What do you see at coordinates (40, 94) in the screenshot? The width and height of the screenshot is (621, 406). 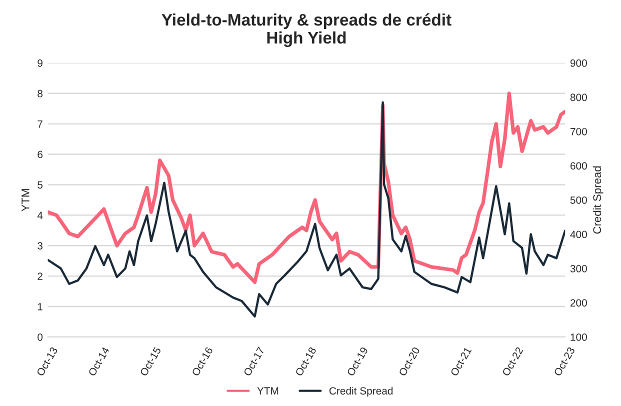 I see `y-tick-label: 8` at bounding box center [40, 94].